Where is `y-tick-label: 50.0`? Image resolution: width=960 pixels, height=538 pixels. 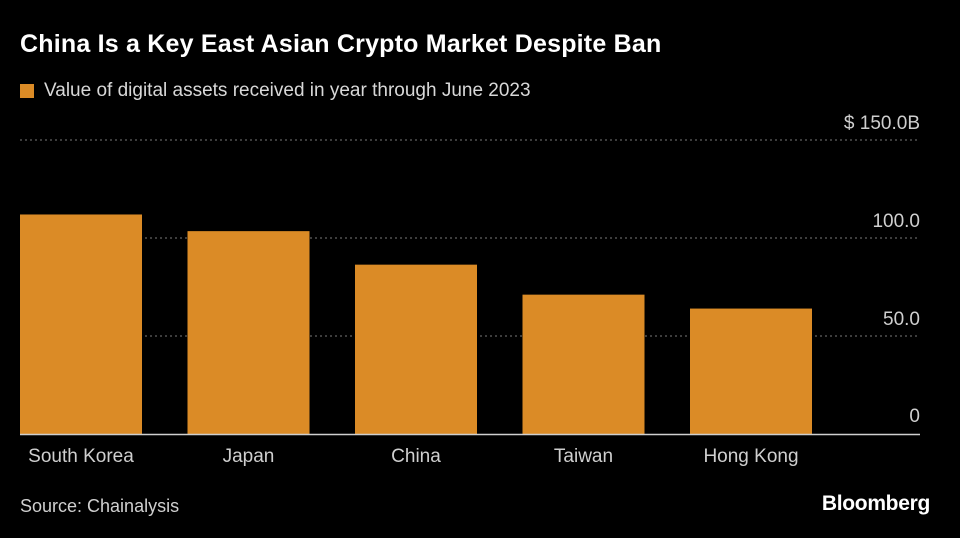 y-tick-label: 50.0 is located at coordinates (901, 319).